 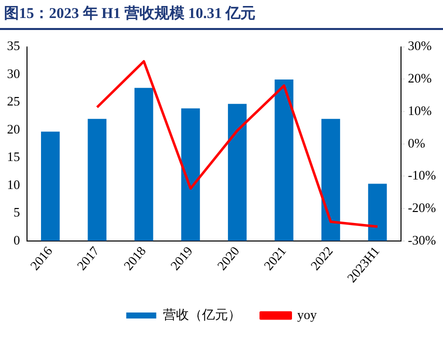 I want to click on y2-tick-label: -30%, so click(x=422, y=240).